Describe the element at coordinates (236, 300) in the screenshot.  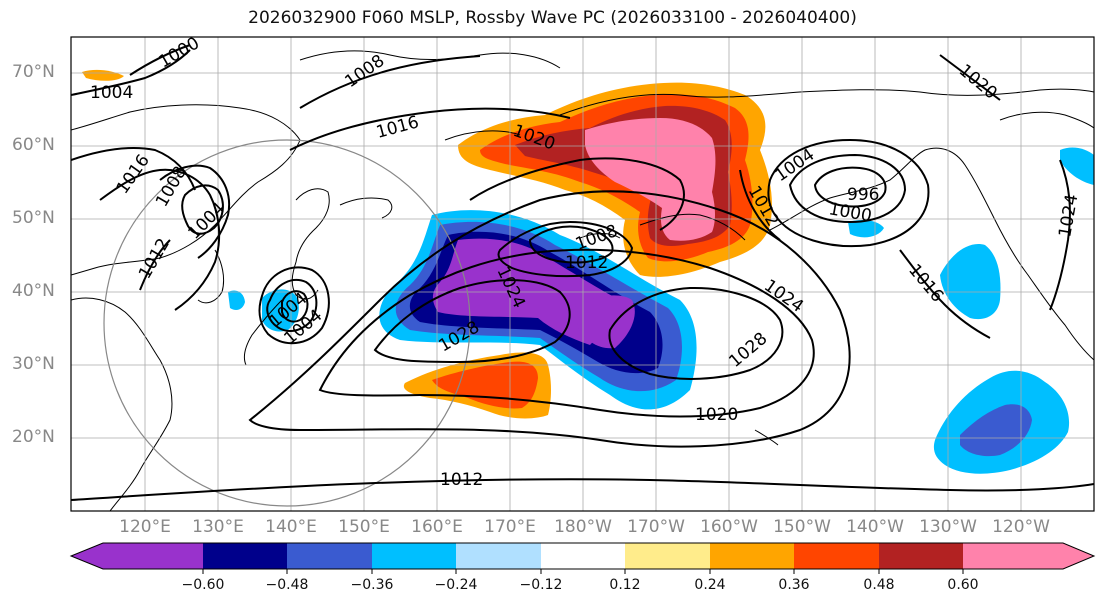
I see `negative-anomaly-japan-west` at that location.